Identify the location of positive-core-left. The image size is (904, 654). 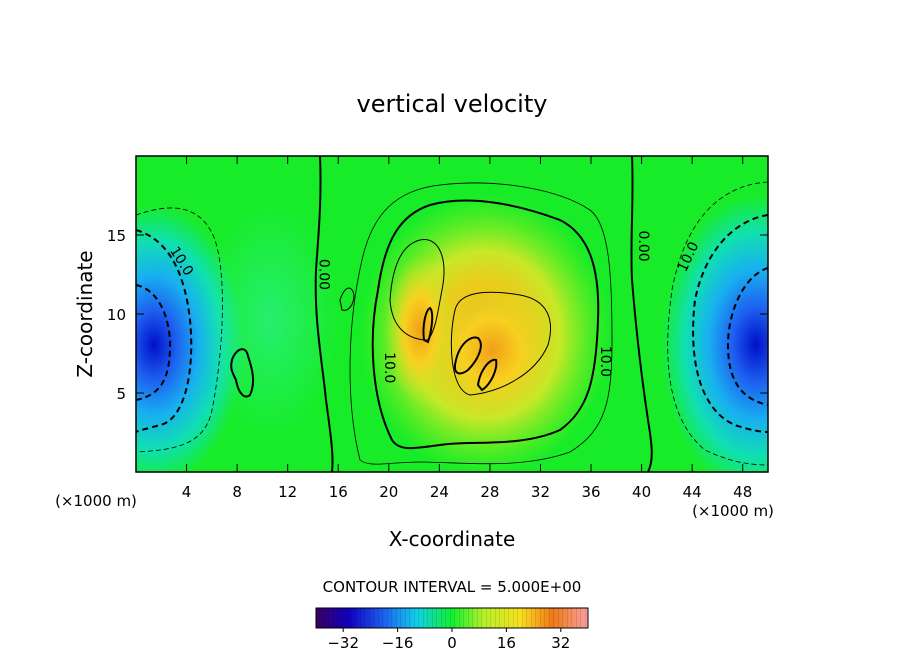
(420, 330).